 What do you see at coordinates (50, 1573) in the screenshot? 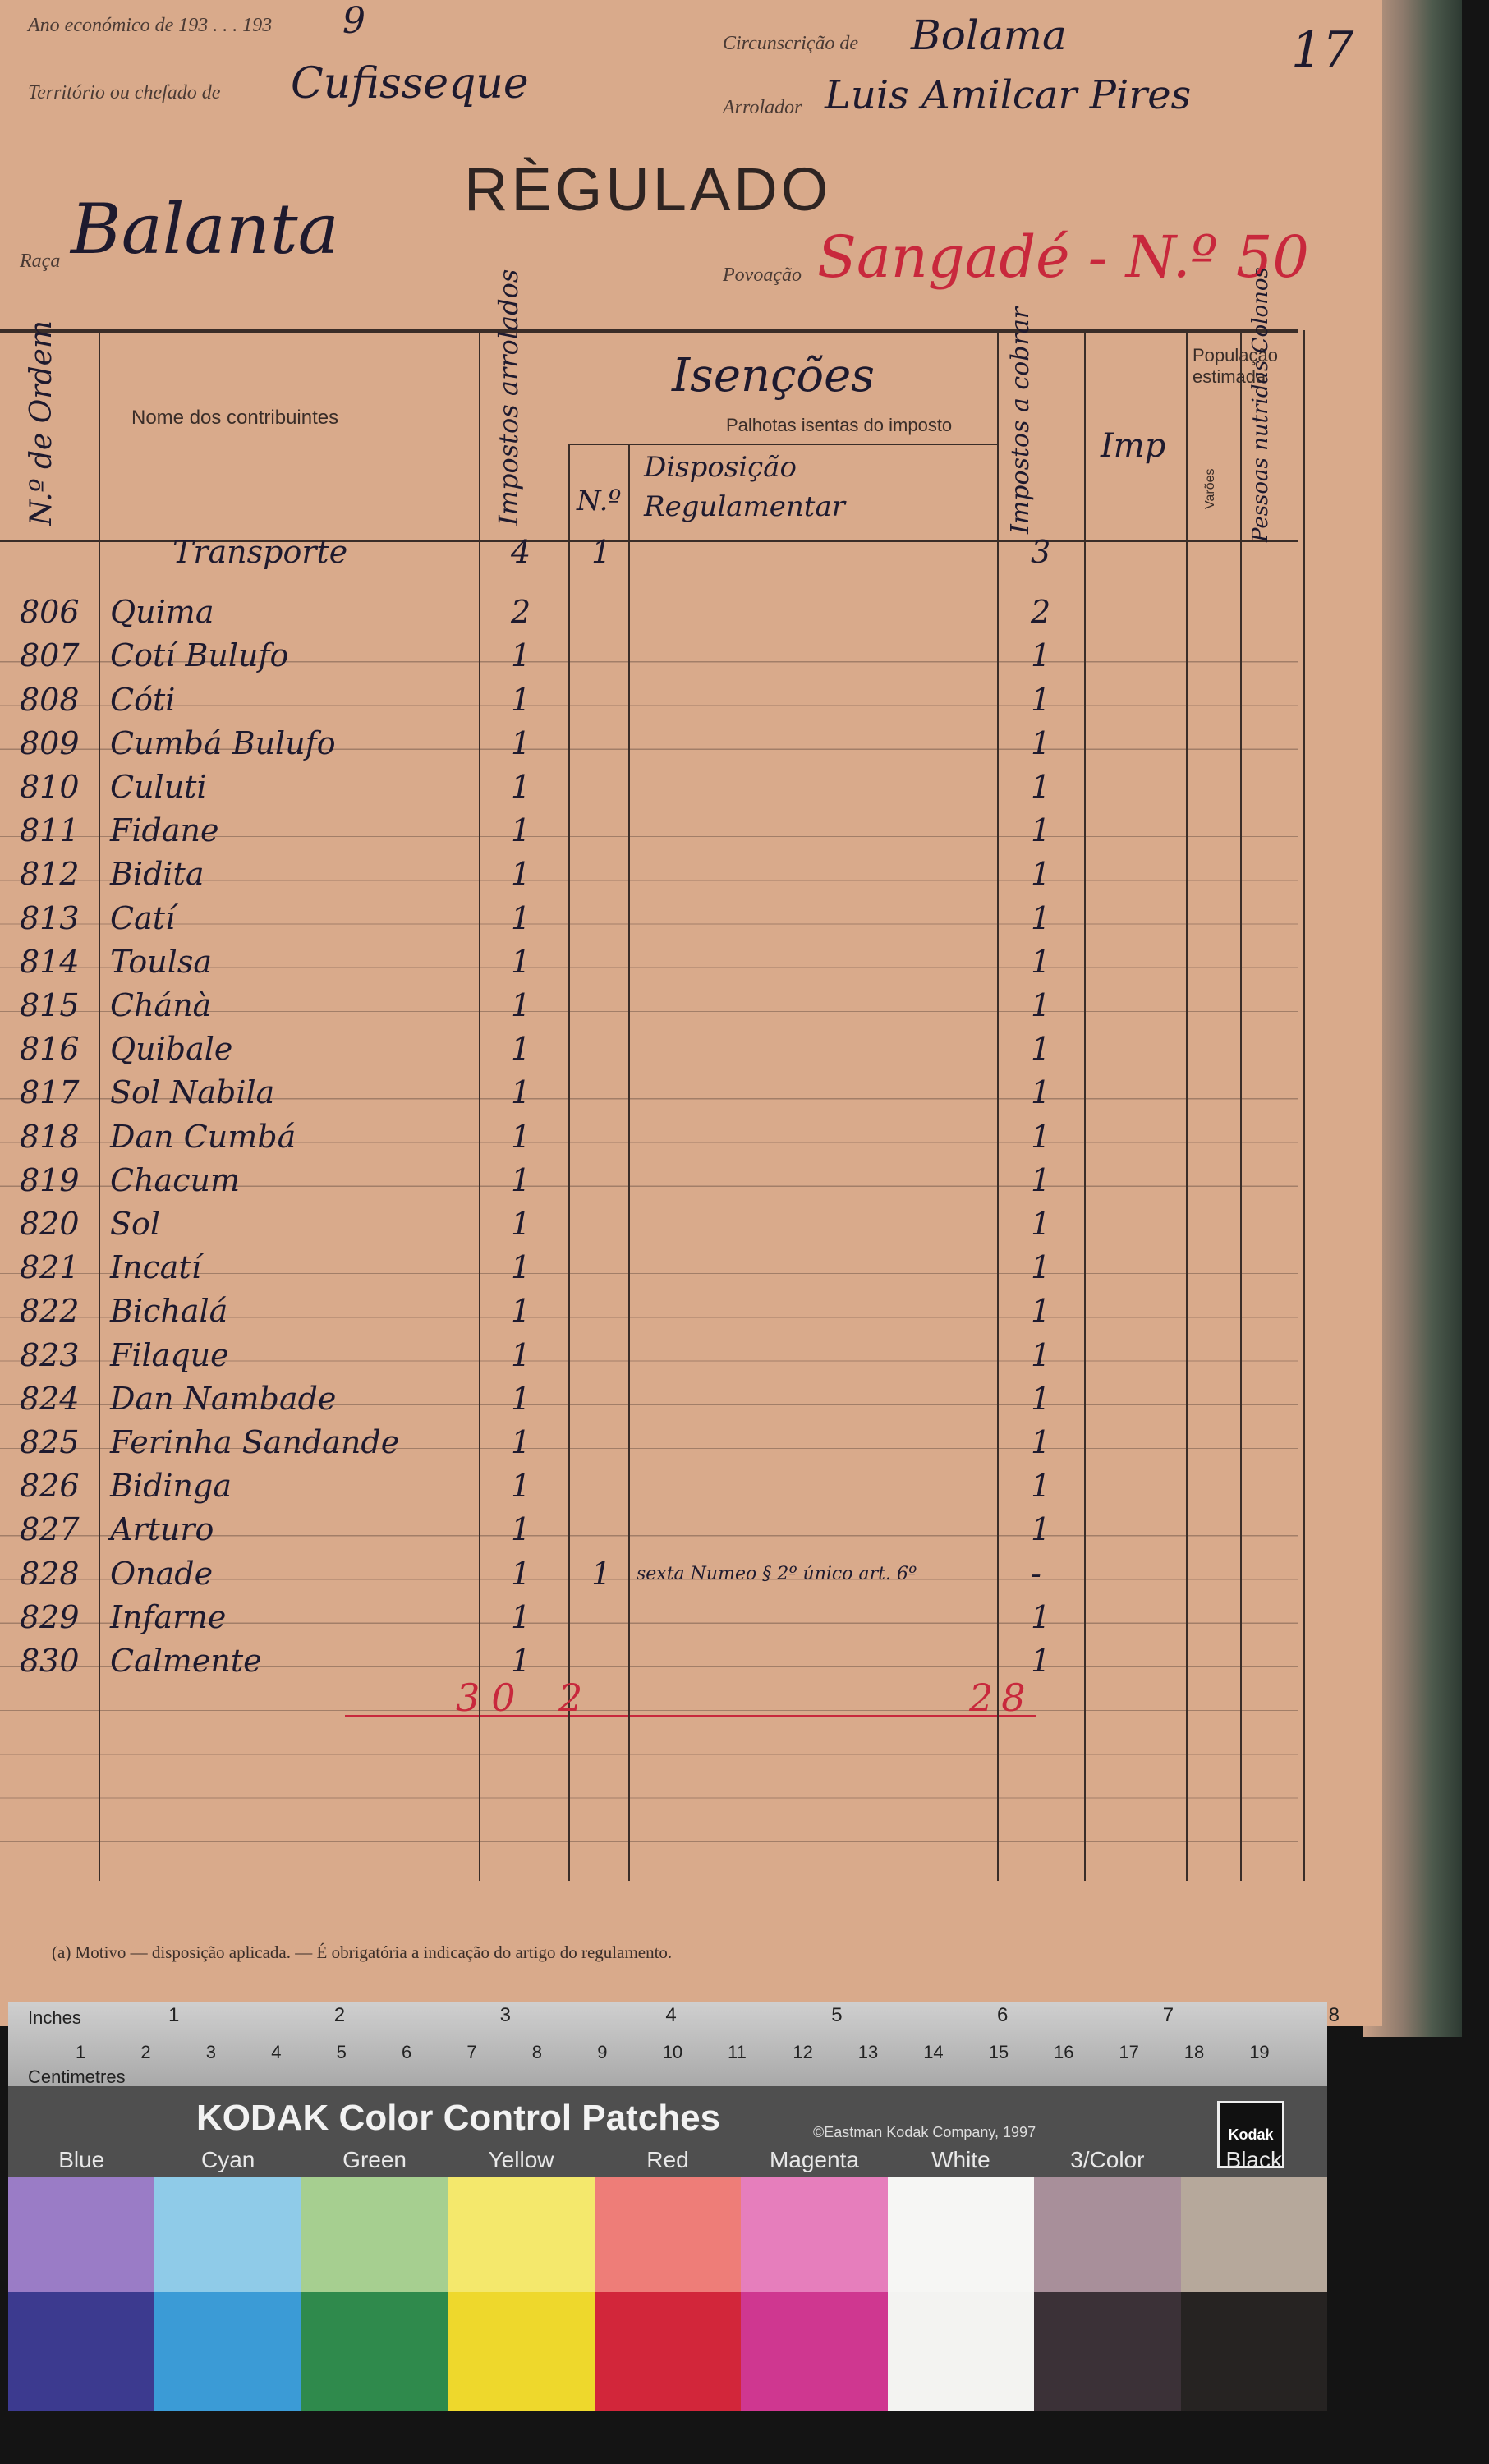
I see `order-number: 828` at bounding box center [50, 1573].